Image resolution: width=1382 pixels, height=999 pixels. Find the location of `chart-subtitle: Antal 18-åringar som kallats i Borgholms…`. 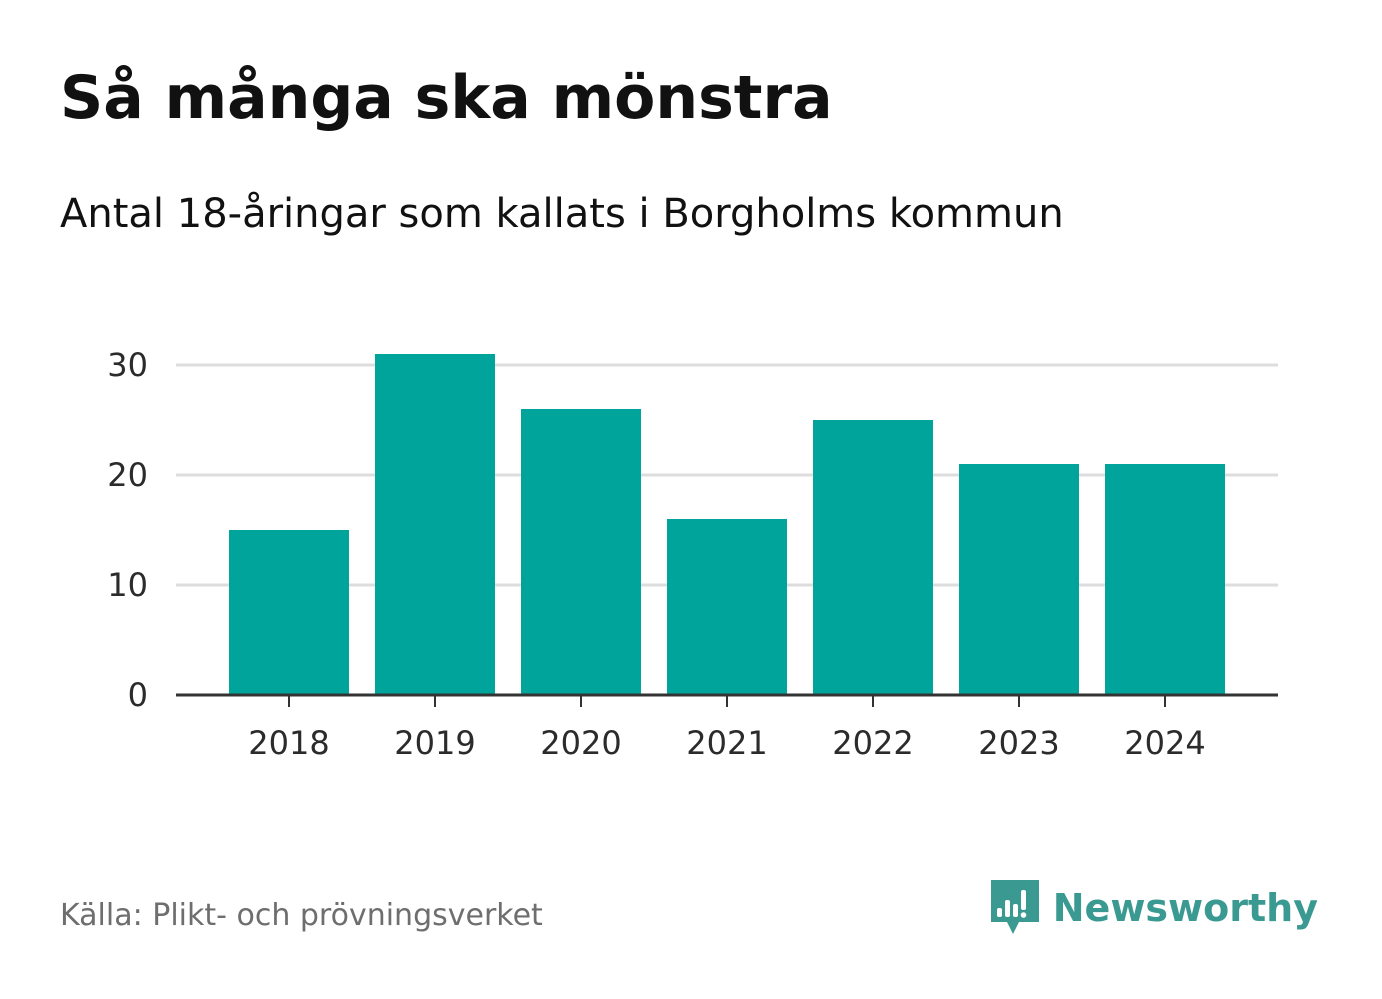

chart-subtitle: Antal 18-åringar som kallats i Borgholms… is located at coordinates (562, 214).